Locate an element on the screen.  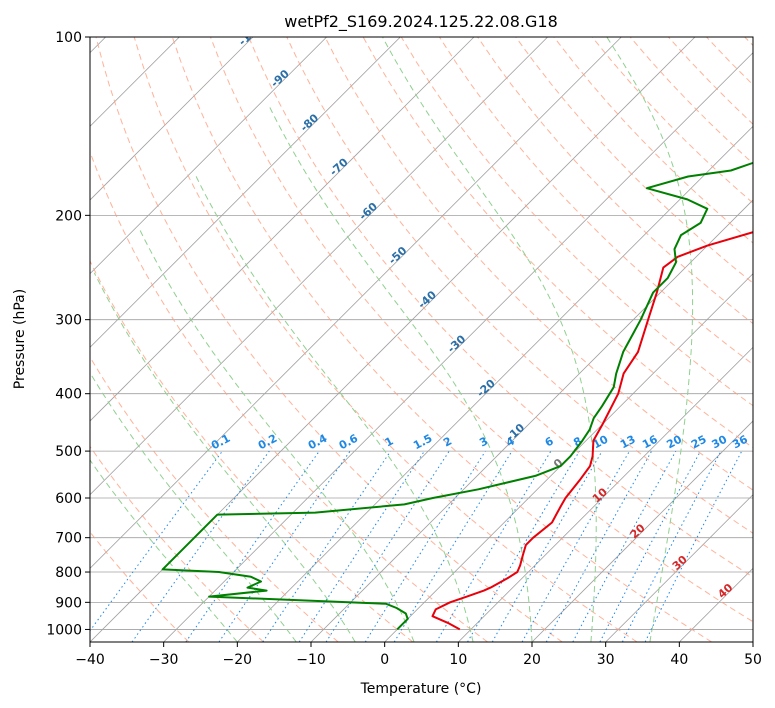
chart-title: wetPf2_S169.2024.125.22.08.G18 is located at coordinates (421, 22).